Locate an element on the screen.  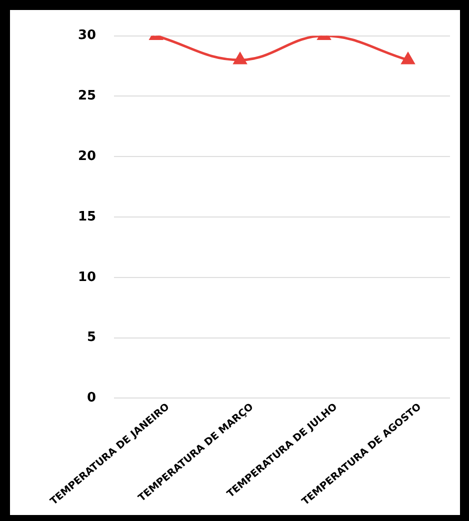
y-tick-label: 15 is located at coordinates (87, 216).